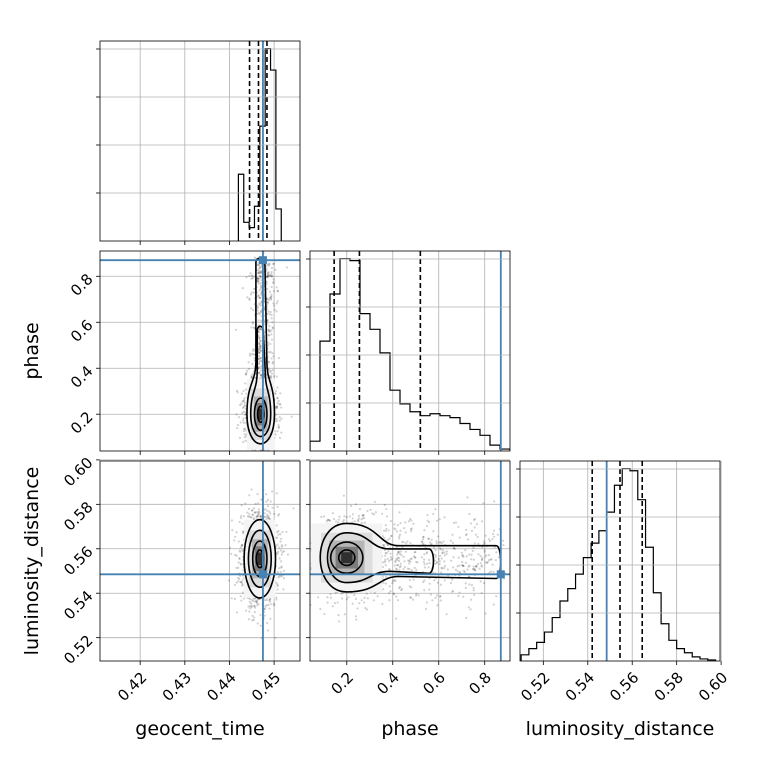 This screenshot has height=760, width=760. I want to click on y-tick-label-phase: 0.8, so click(82, 285).